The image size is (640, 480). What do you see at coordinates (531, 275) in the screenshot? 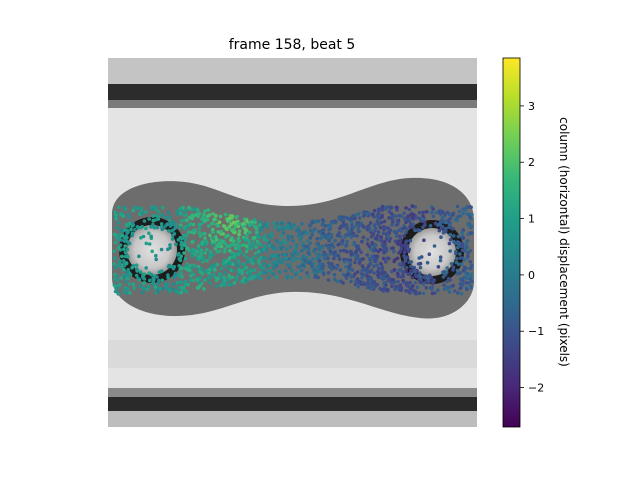
I see `colorbar-tick-label: 0` at bounding box center [531, 275].